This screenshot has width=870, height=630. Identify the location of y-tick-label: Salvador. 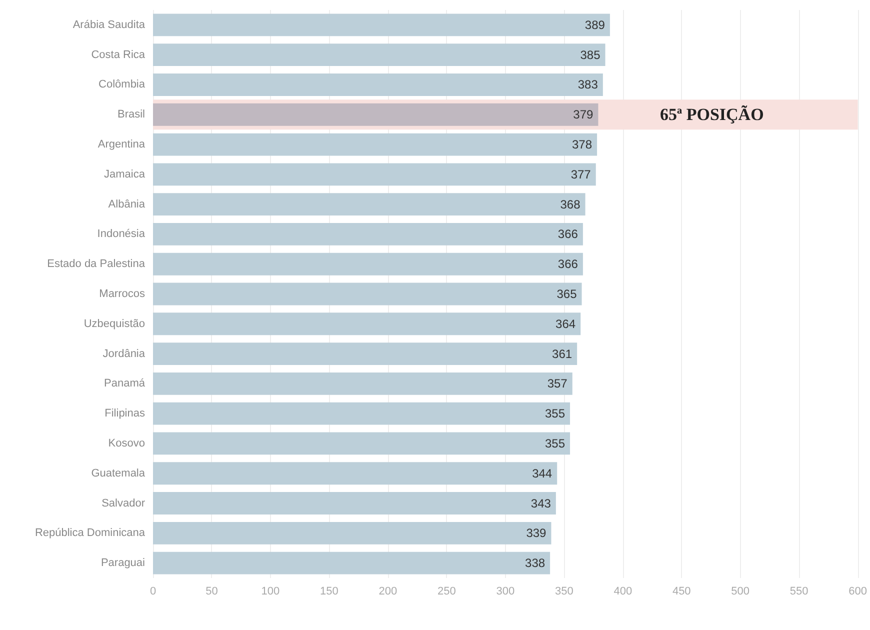
(124, 503).